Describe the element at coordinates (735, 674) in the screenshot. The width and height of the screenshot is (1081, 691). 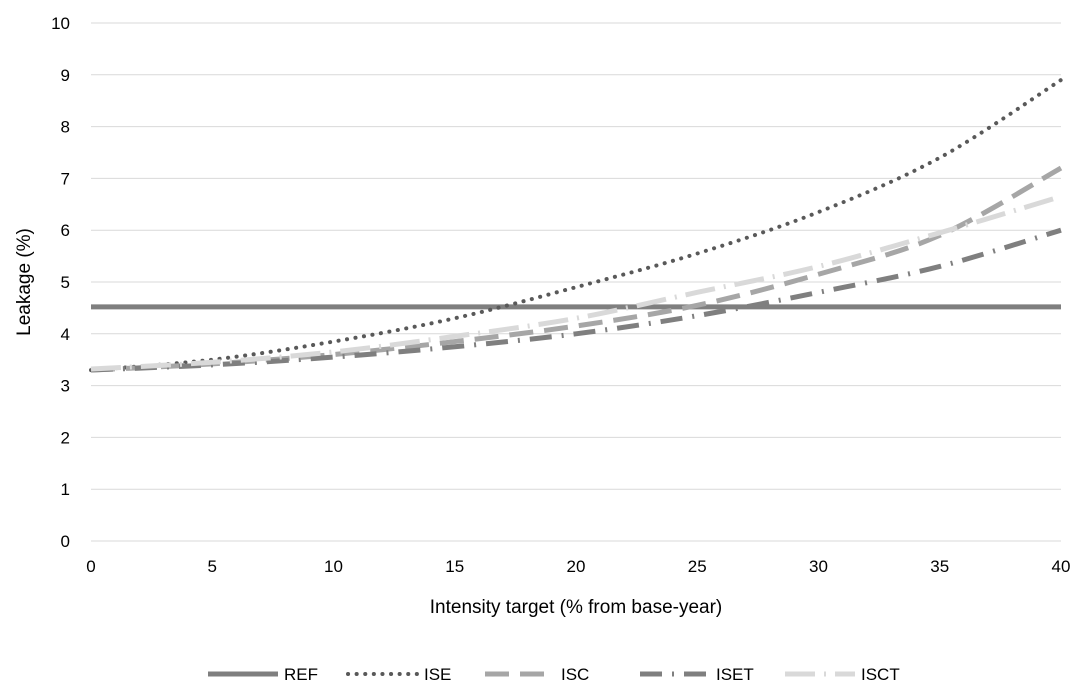
I see `legend-label-iset: ISET` at that location.